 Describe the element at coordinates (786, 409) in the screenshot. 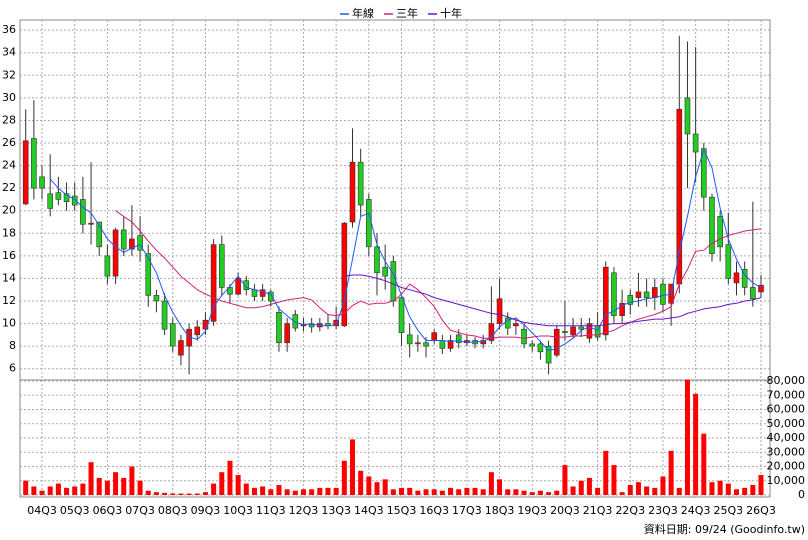

I see `y2-tick-label: 60,000` at that location.